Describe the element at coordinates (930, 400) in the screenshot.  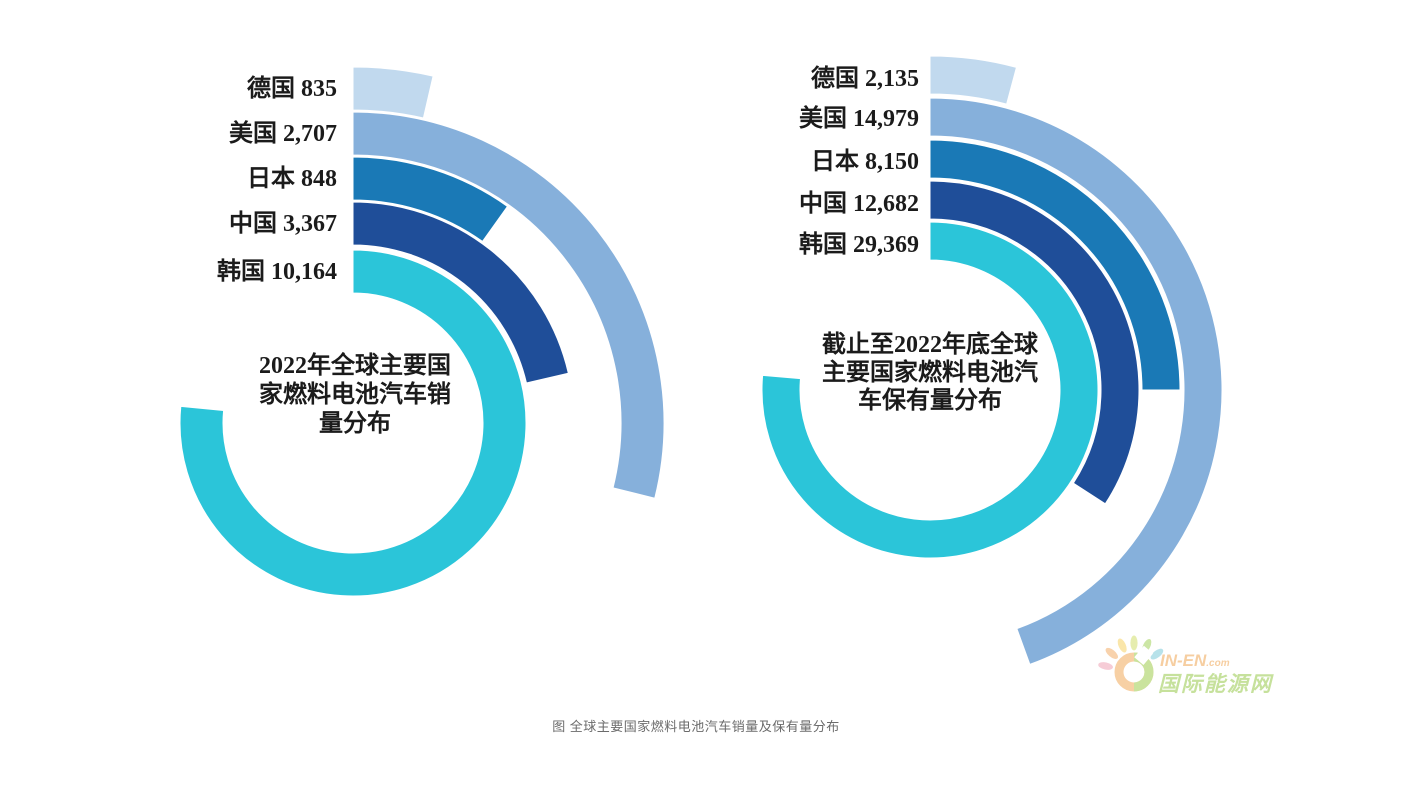
I see `ownership-title-line-3: 车保有量分布` at that location.